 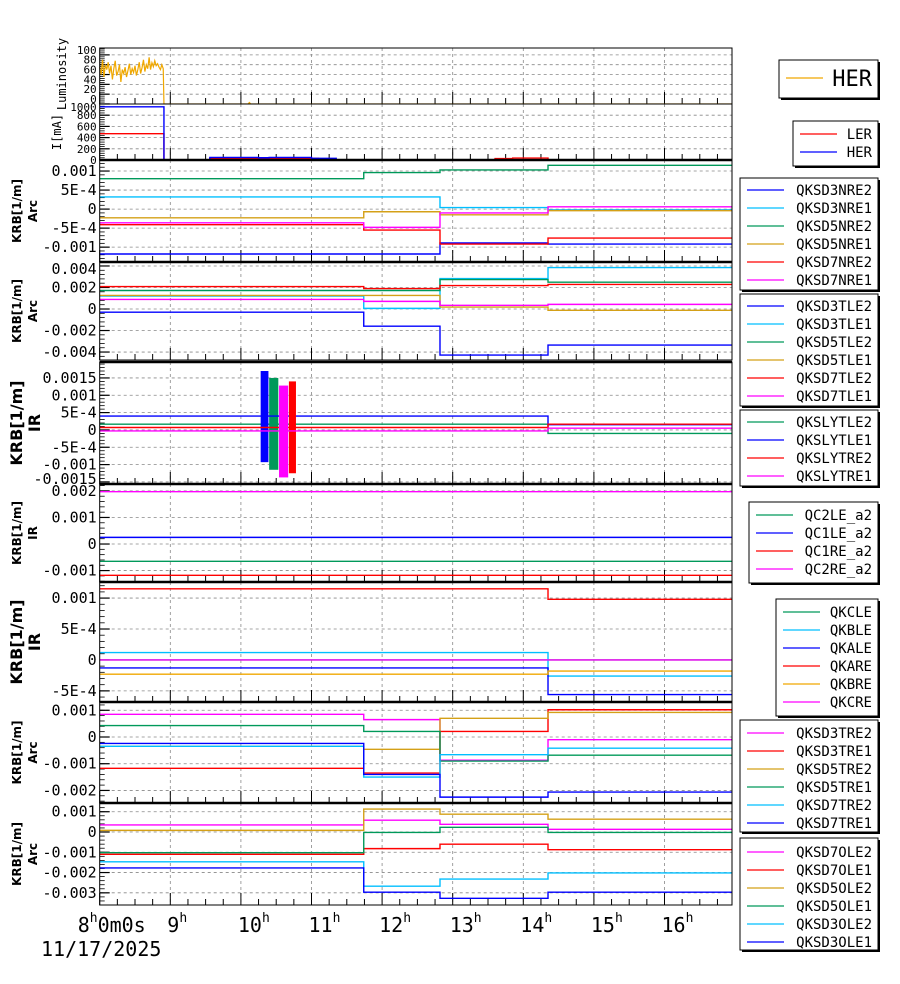 I want to click on legend-entry-label: QKSD3TRE1, so click(x=834, y=752).